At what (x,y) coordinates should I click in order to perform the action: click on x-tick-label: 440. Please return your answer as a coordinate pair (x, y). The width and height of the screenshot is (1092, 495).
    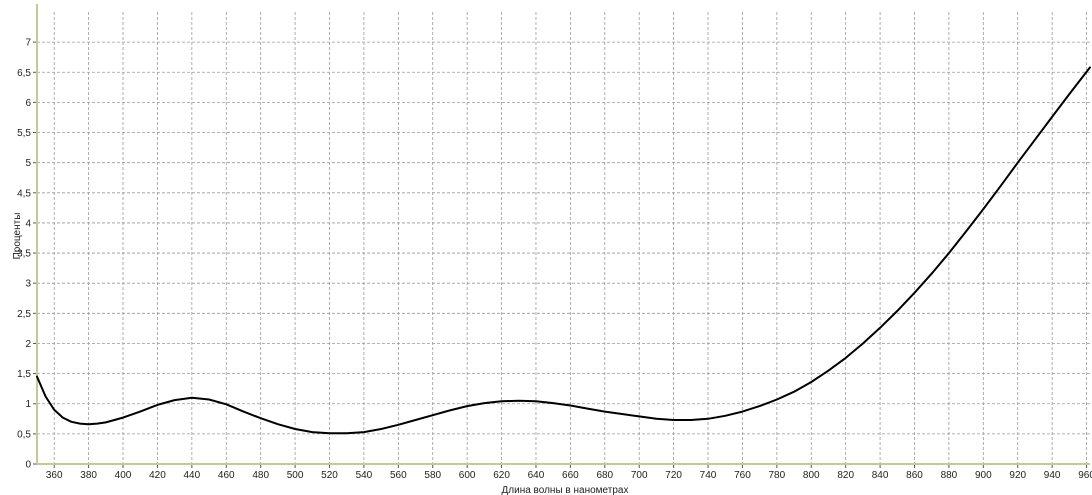
    Looking at the image, I should click on (192, 475).